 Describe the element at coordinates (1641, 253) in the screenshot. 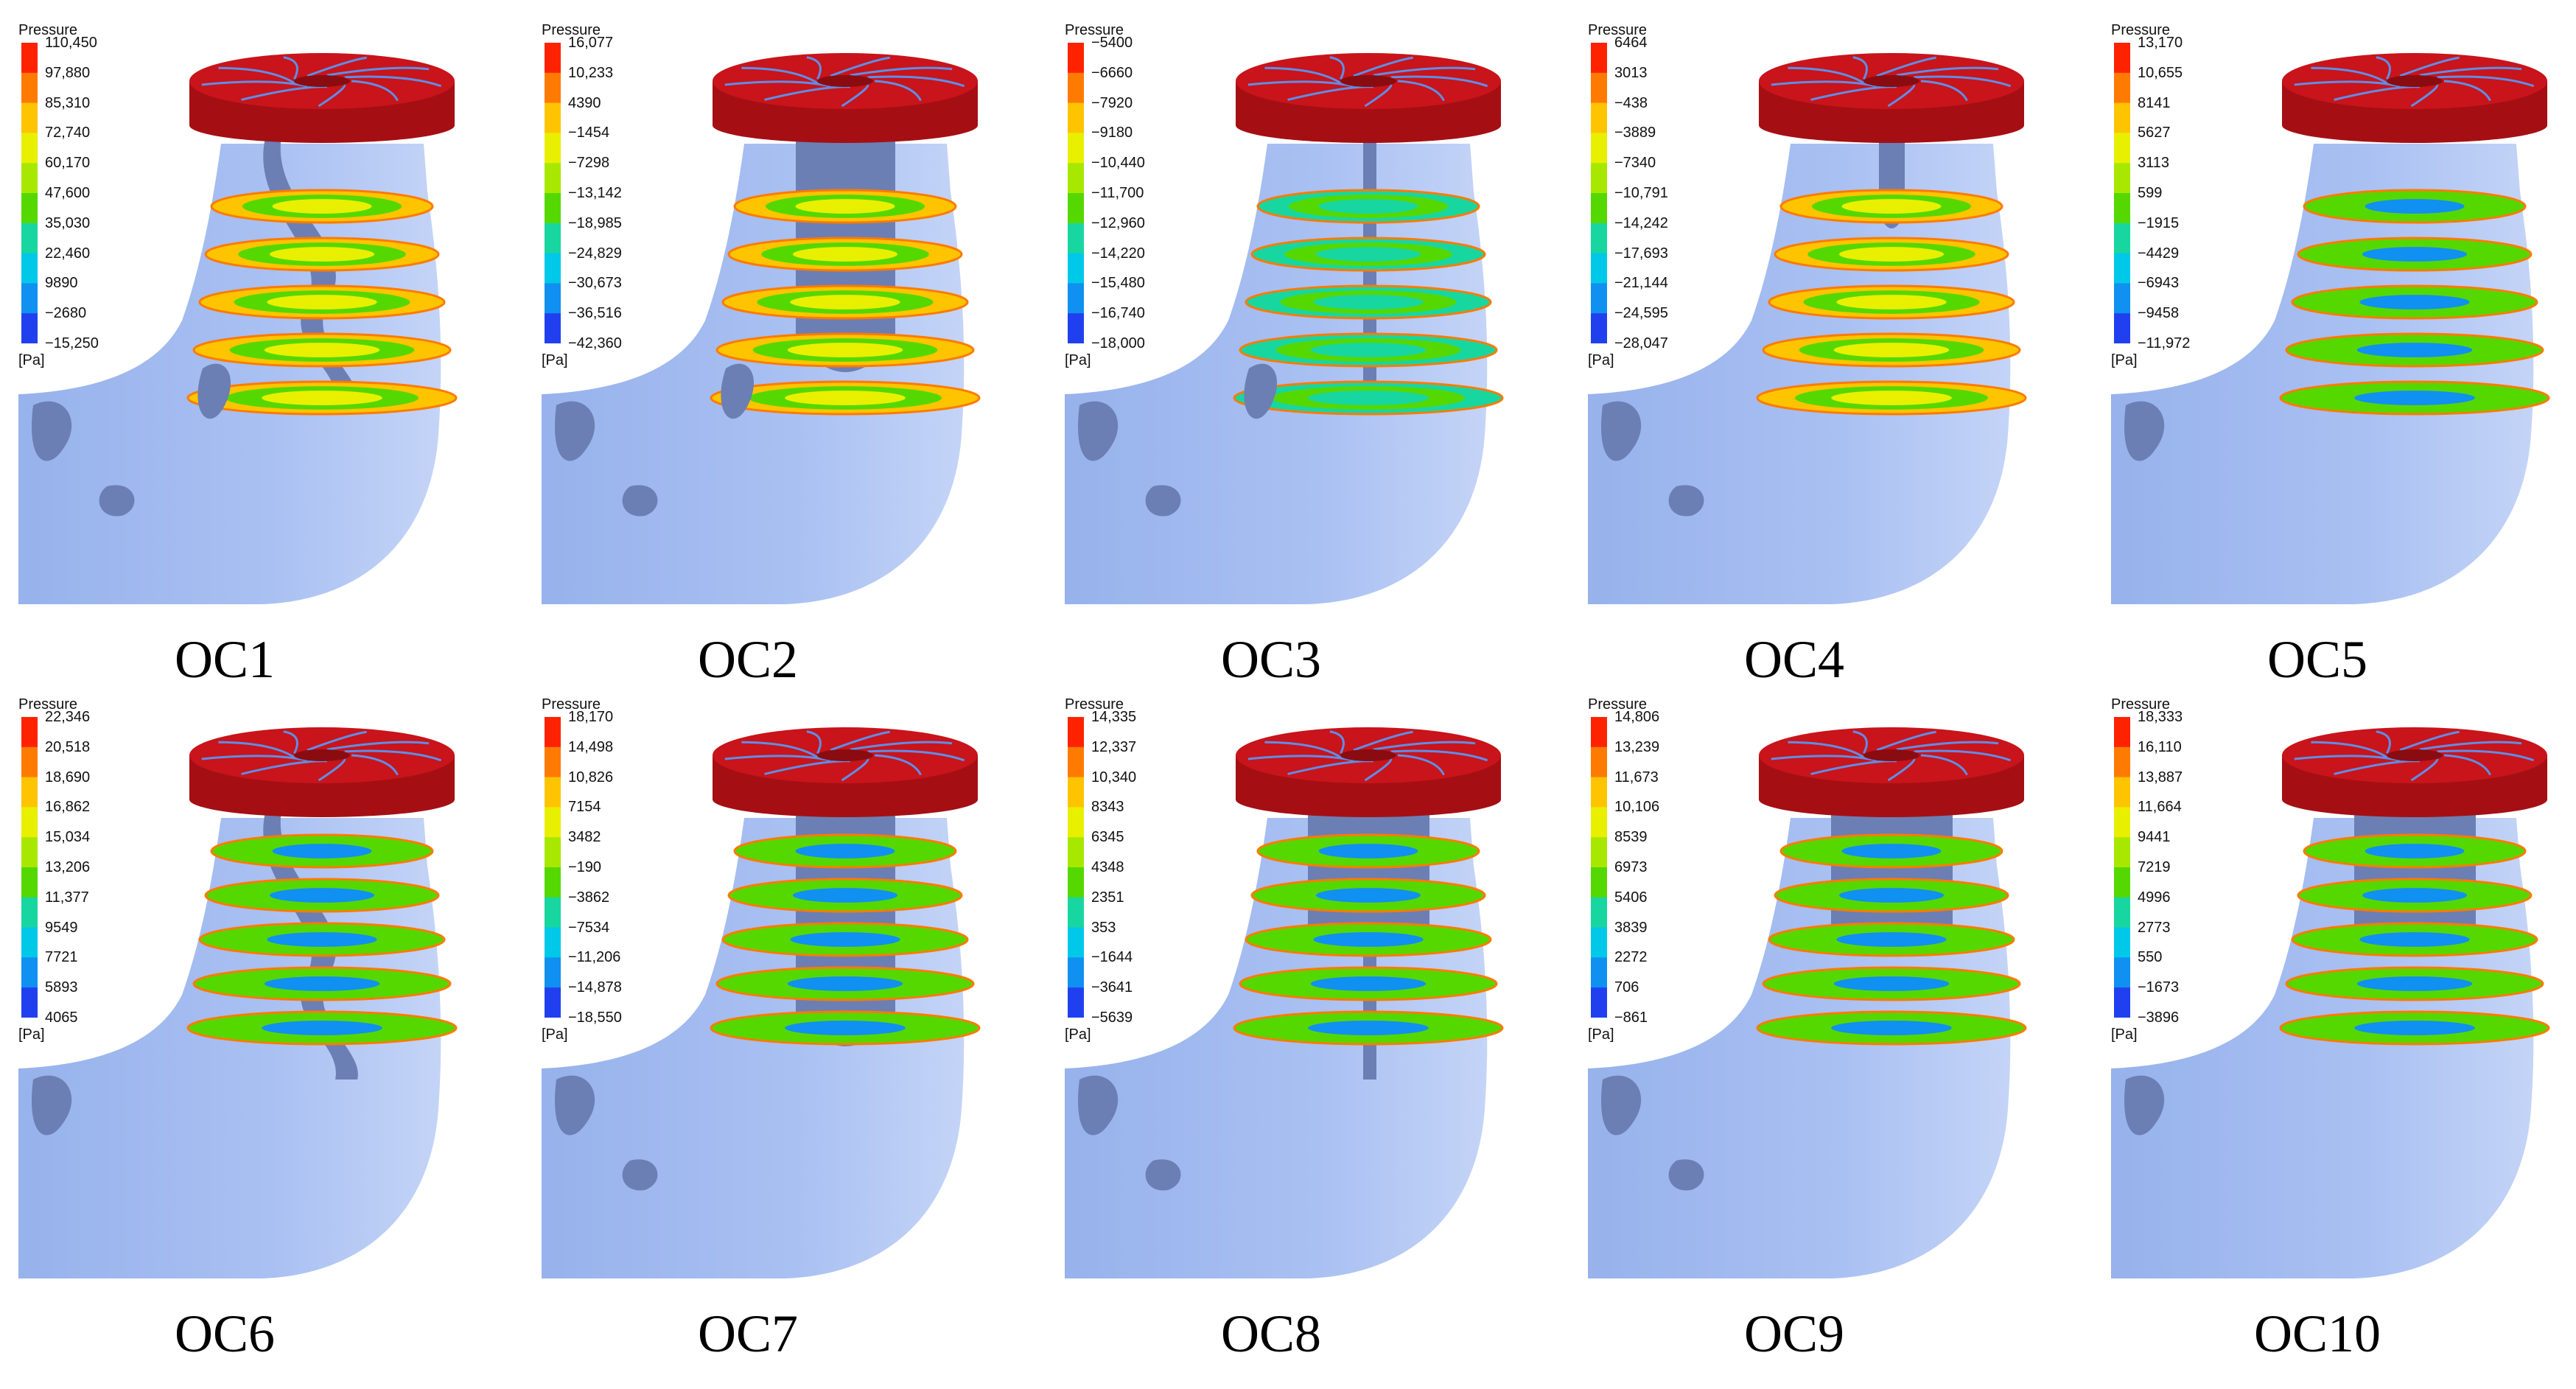

I see `legend-tick-label: −17,693` at that location.